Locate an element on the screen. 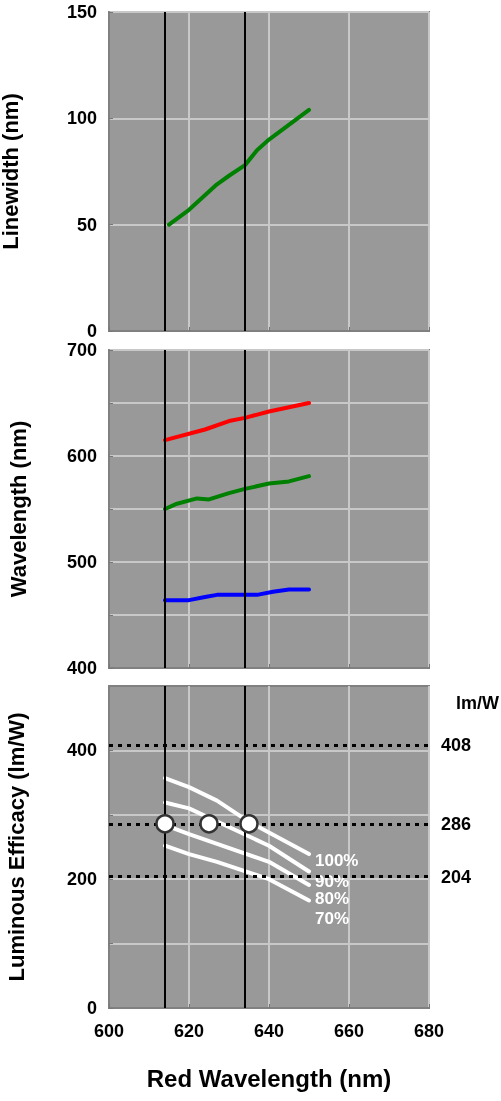  y-tick-label: 700 is located at coordinates (81, 350).